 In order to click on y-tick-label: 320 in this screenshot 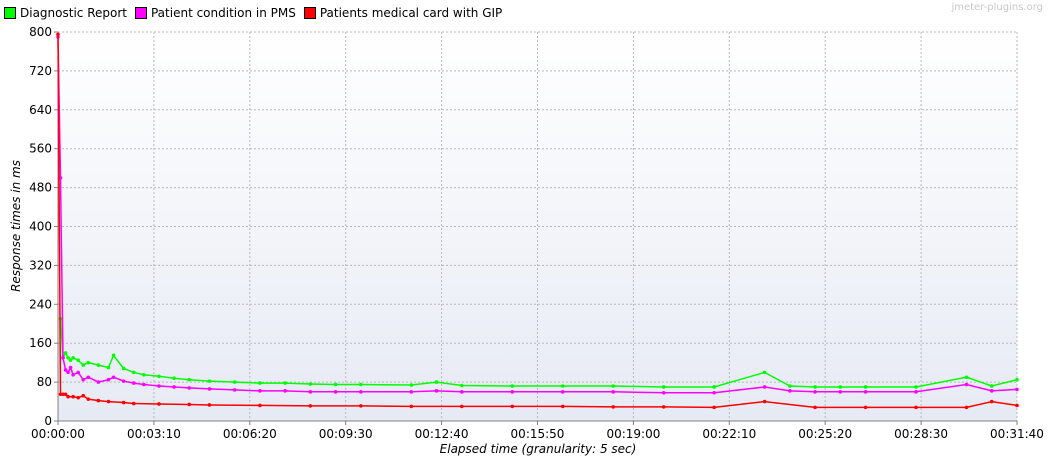, I will do `click(40, 265)`.